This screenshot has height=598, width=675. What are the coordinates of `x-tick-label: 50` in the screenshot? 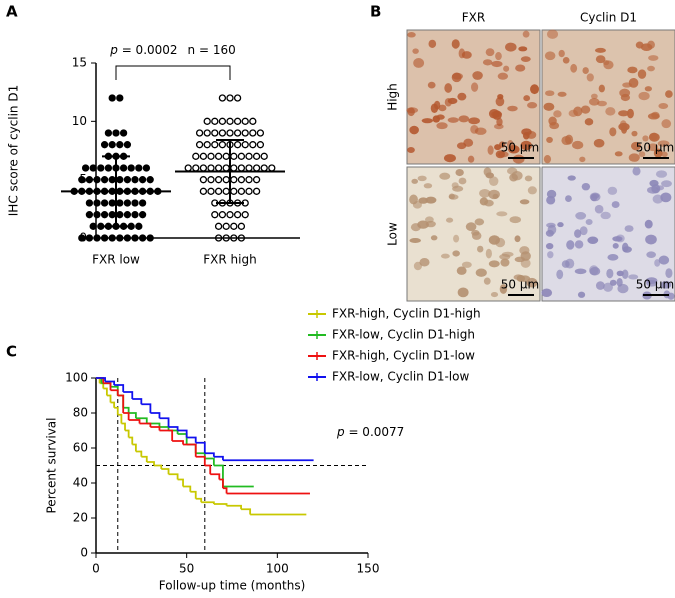 It's located at (186, 569).